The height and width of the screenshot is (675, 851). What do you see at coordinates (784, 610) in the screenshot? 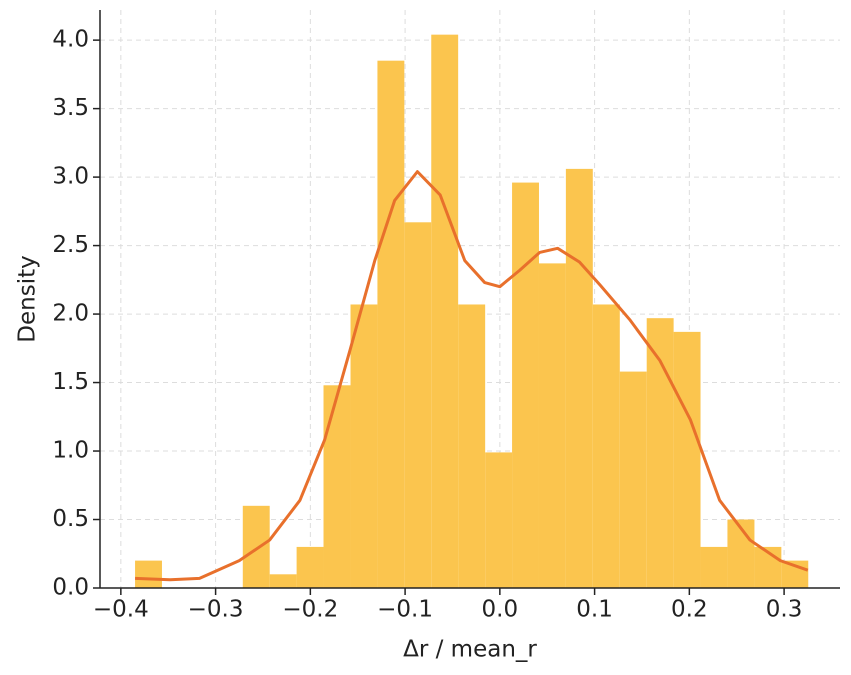
I see `x-tick-label: 0.3` at bounding box center [784, 610].